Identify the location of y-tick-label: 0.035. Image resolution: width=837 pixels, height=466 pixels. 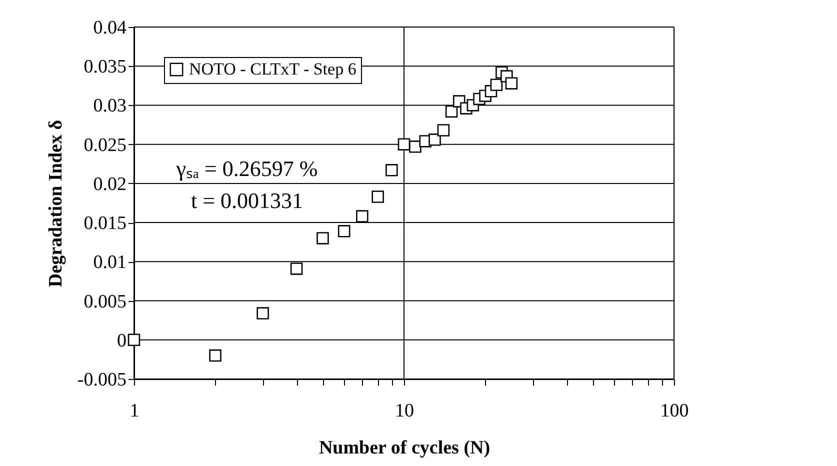
(105, 67).